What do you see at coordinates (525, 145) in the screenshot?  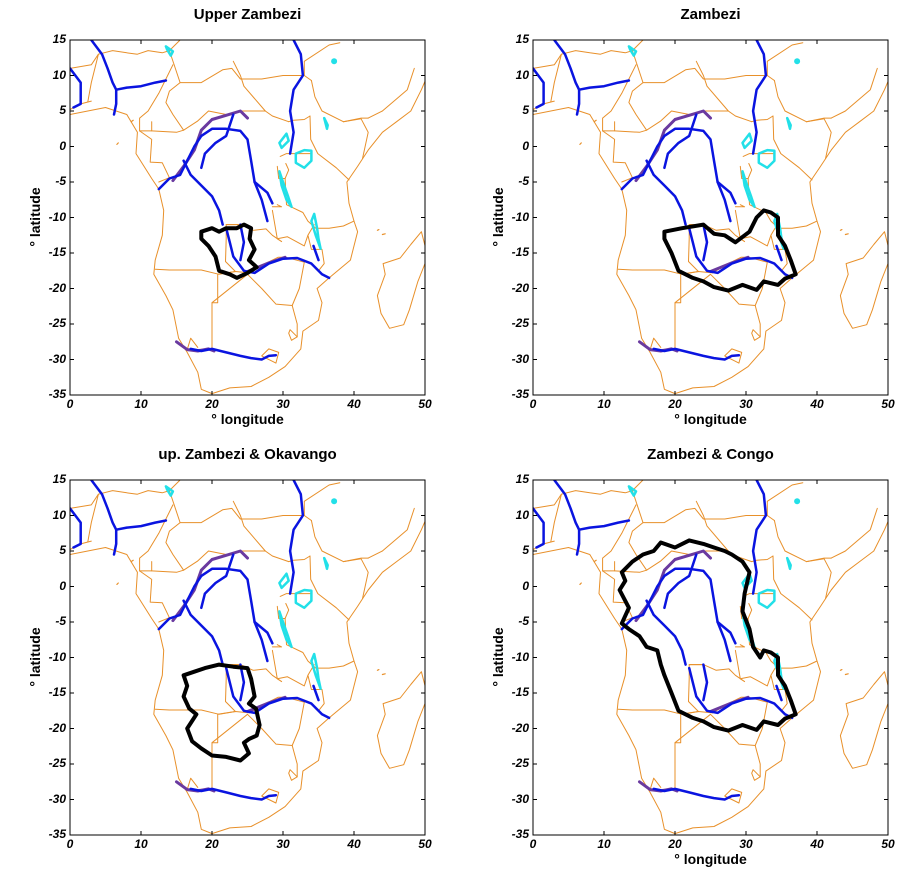 I see `y-tick-label: 0` at bounding box center [525, 145].